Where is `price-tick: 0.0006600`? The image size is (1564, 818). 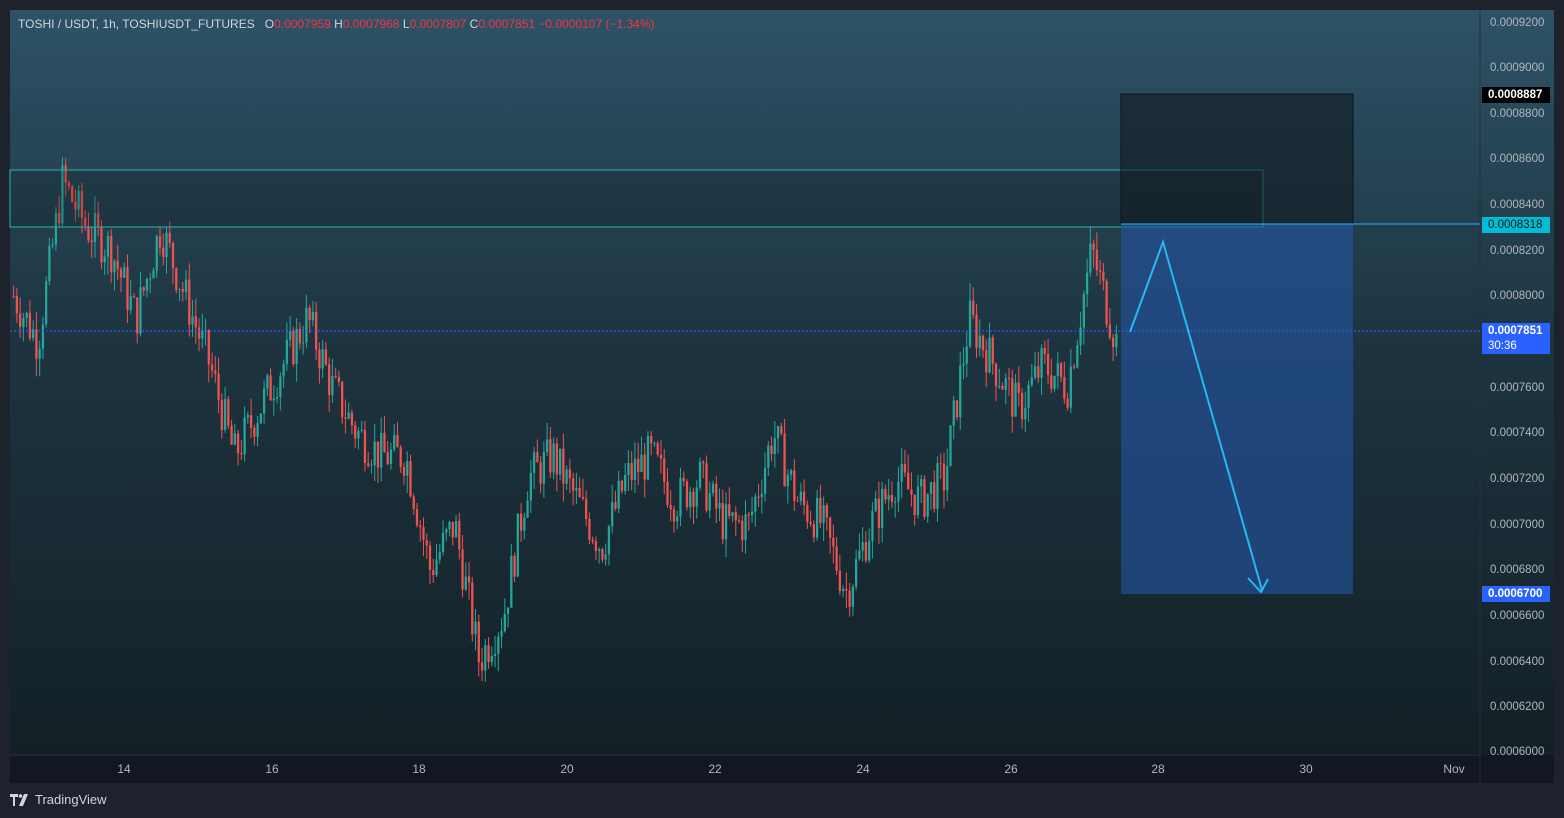 price-tick: 0.0006600 is located at coordinates (1517, 616).